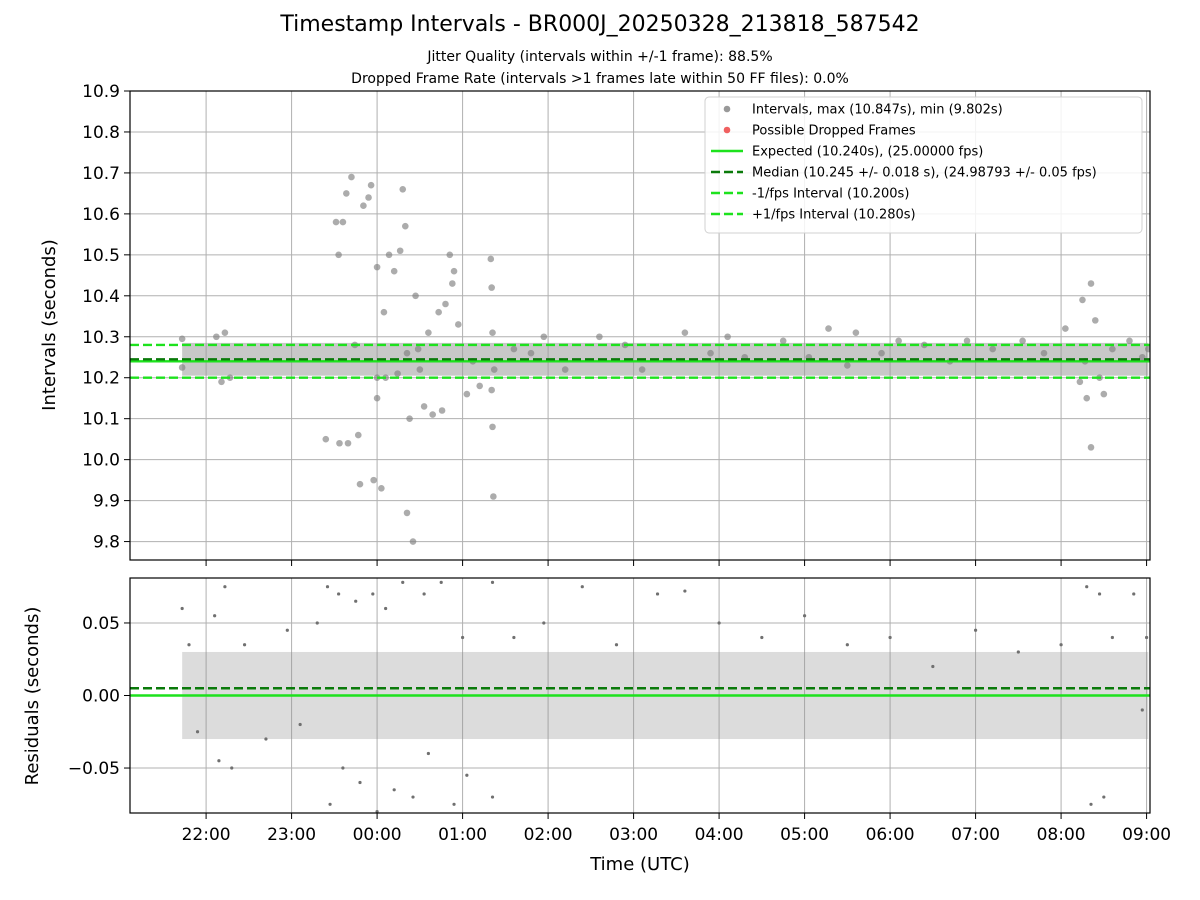  Describe the element at coordinates (101, 215) in the screenshot. I see `top-y-tick-label: 10.6` at that location.